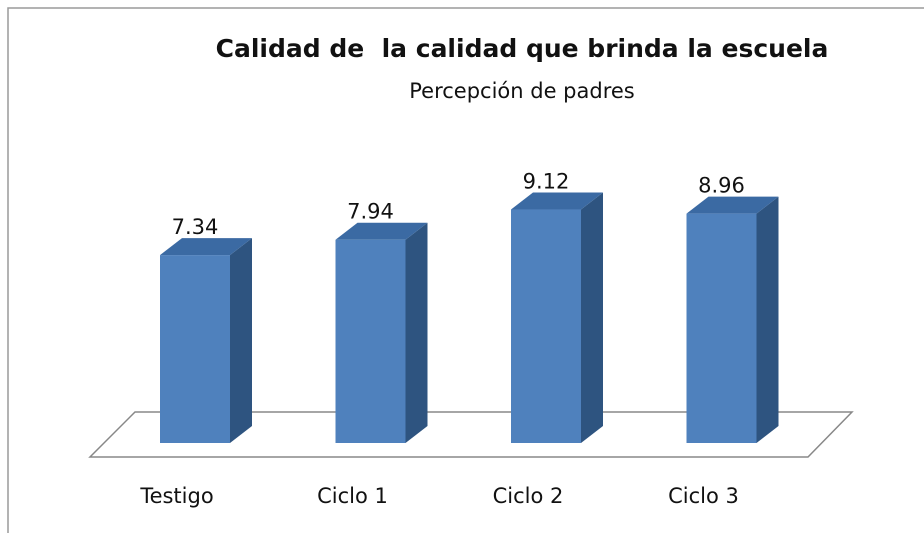  I want to click on x-tick-label: Ciclo 3, so click(703, 496).